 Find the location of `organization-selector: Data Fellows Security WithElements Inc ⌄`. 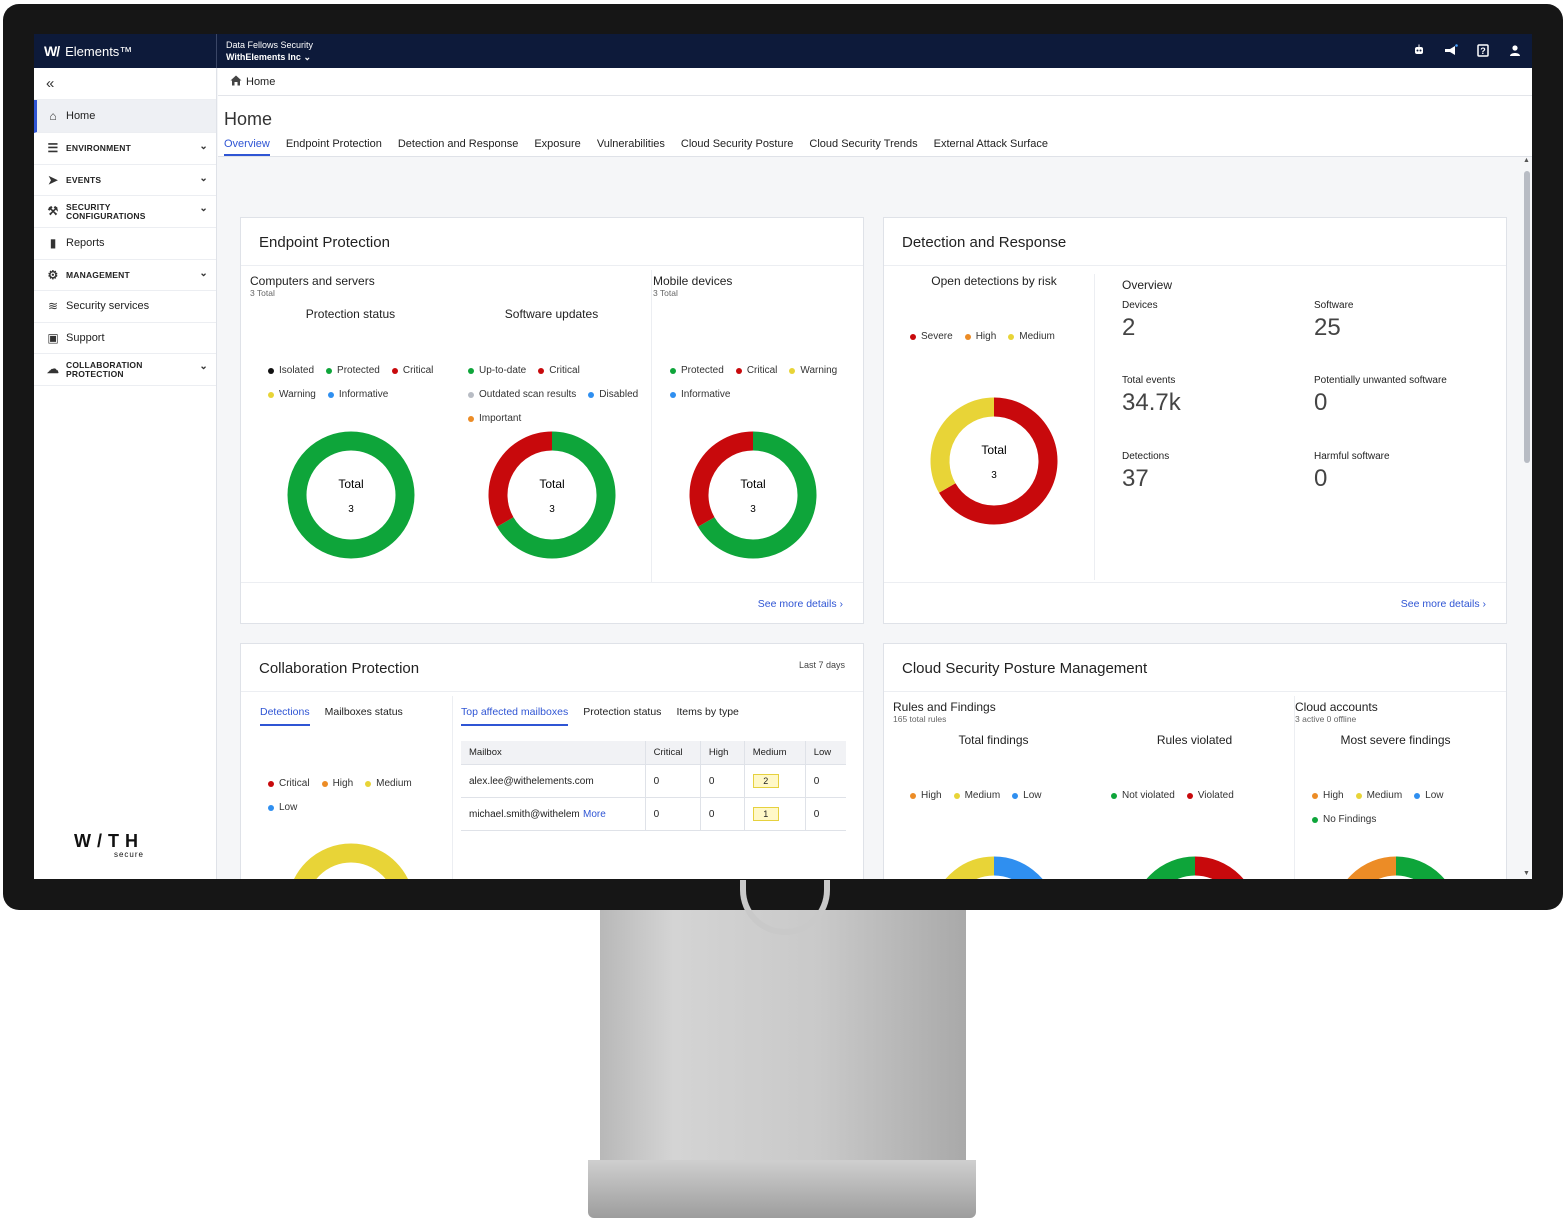

organization-selector: Data Fellows Security WithElements Inc ⌄ is located at coordinates (269, 51).